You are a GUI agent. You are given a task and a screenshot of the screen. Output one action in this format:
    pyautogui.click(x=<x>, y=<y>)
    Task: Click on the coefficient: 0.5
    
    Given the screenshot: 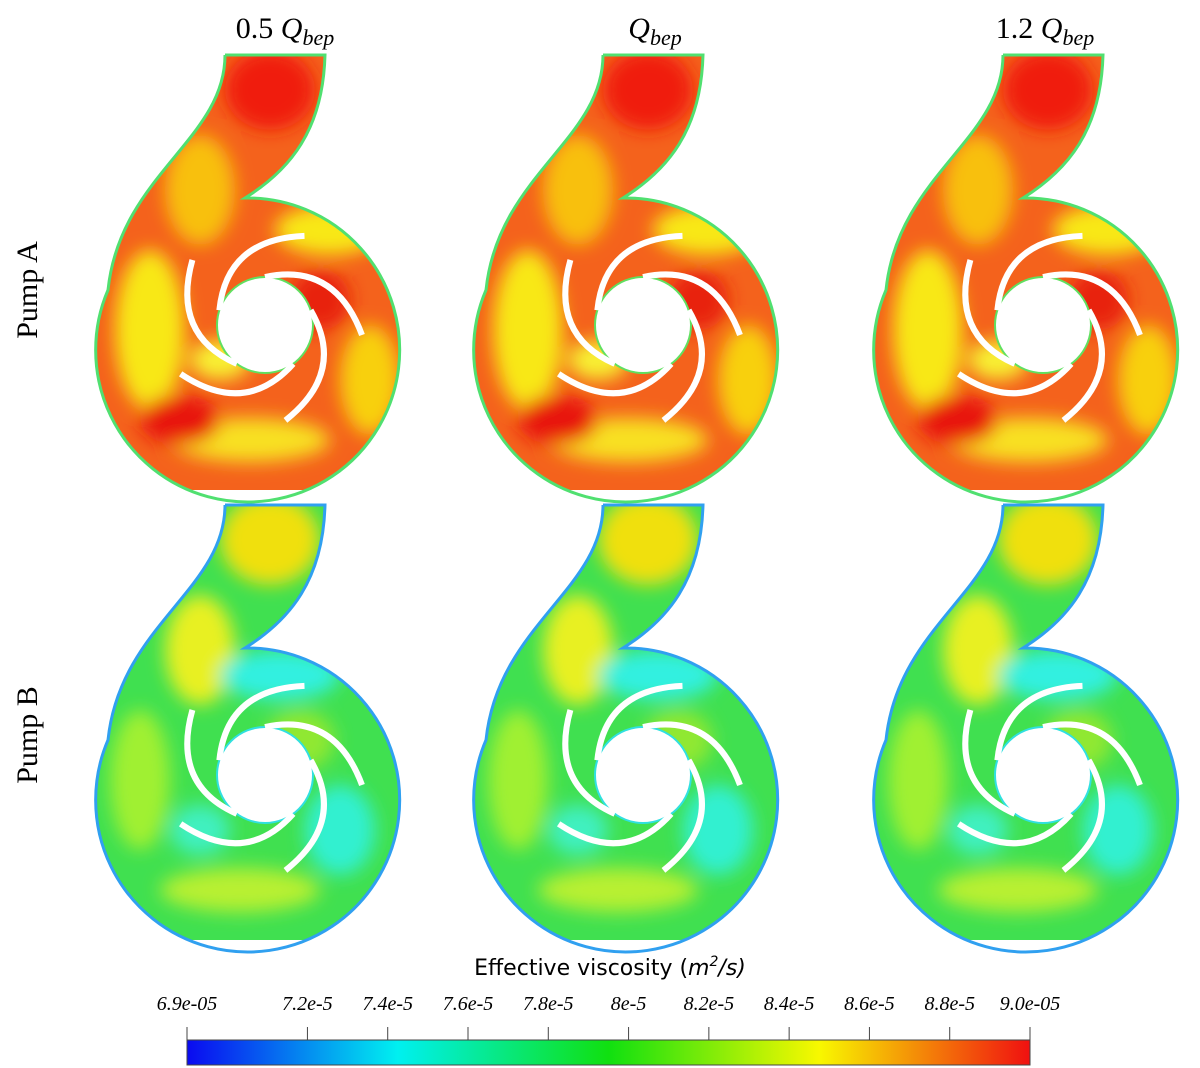 What is the action you would take?
    pyautogui.click(x=255, y=28)
    